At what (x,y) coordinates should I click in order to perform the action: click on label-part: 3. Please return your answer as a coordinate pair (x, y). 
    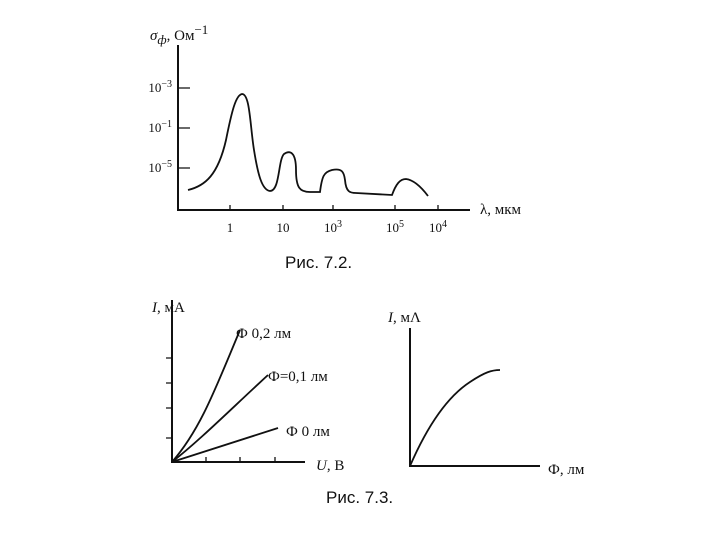
    Looking at the image, I should click on (339, 224).